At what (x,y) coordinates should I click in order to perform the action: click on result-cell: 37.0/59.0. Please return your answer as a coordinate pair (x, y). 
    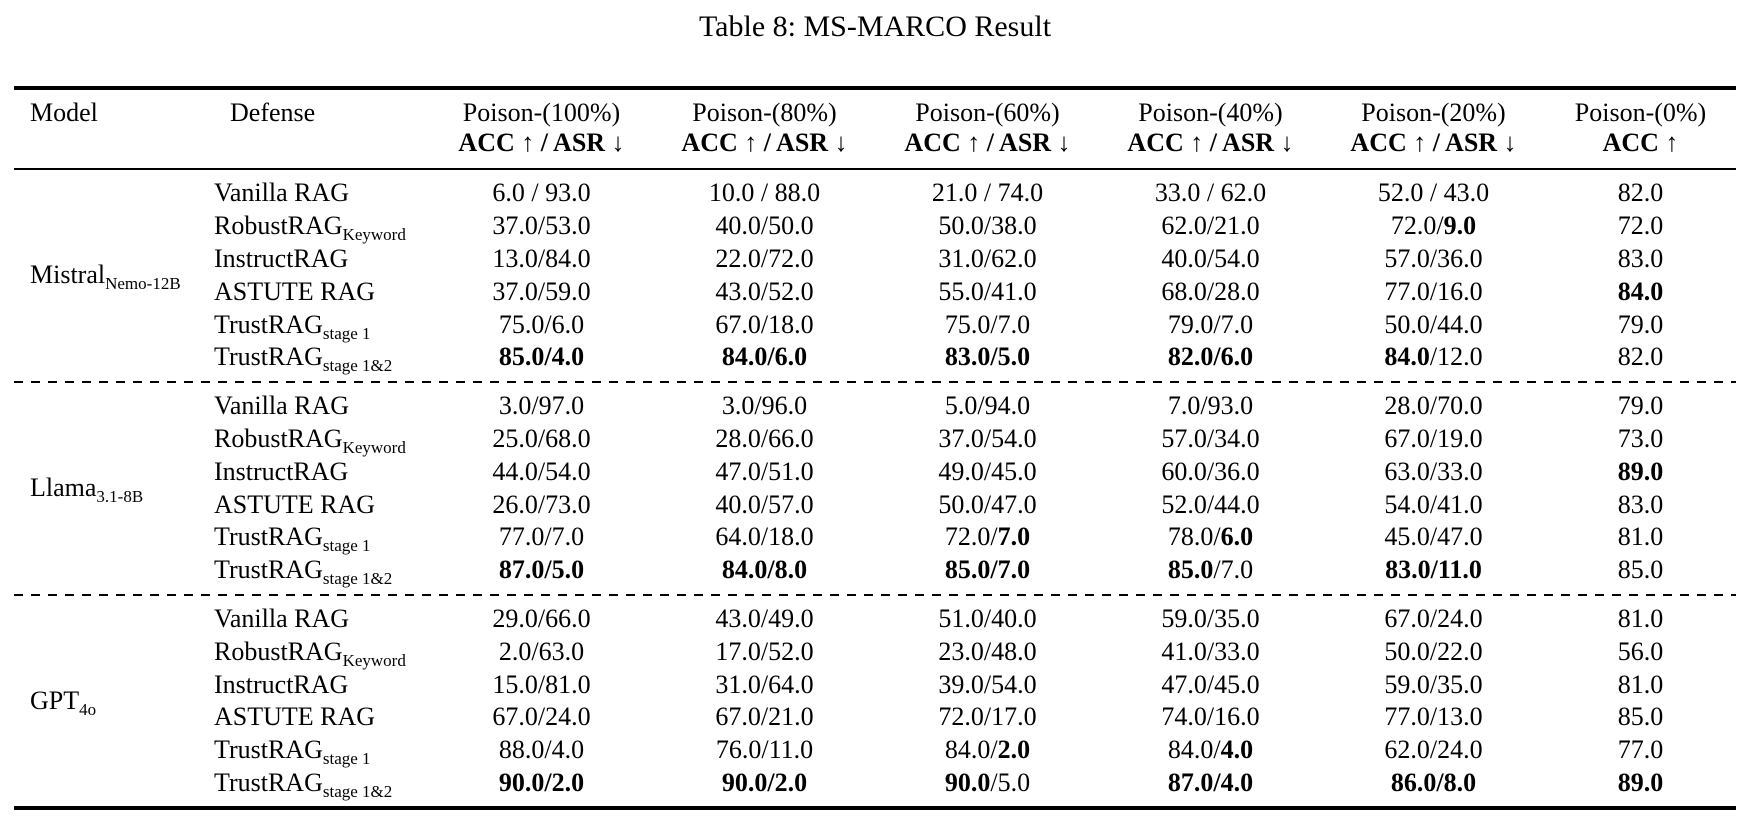
    Looking at the image, I should click on (541, 291).